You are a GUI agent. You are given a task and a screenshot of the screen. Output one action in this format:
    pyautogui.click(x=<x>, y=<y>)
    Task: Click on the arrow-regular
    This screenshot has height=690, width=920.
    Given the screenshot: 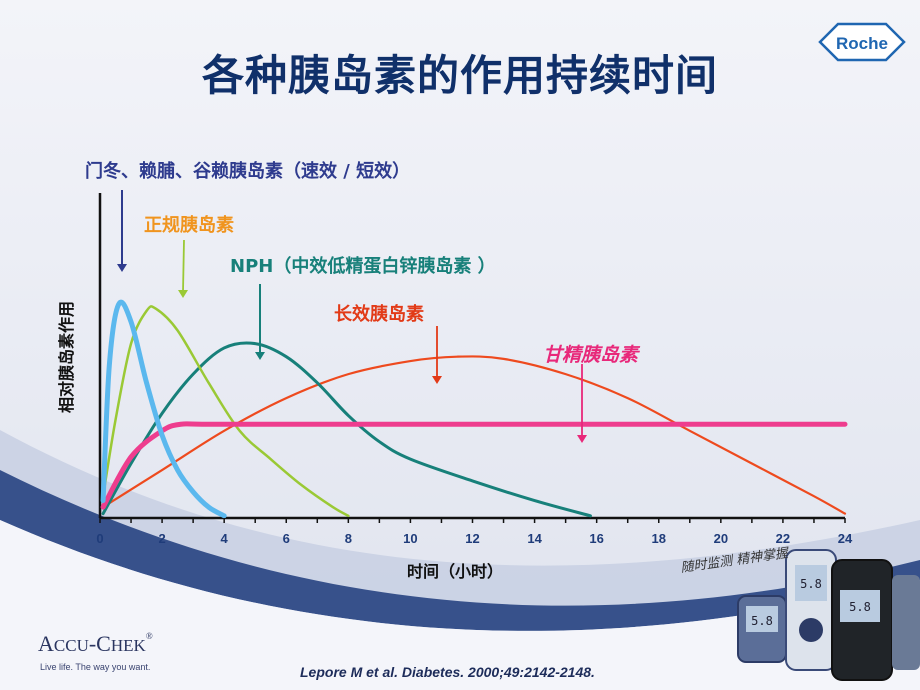 What is the action you would take?
    pyautogui.click(x=183, y=266)
    